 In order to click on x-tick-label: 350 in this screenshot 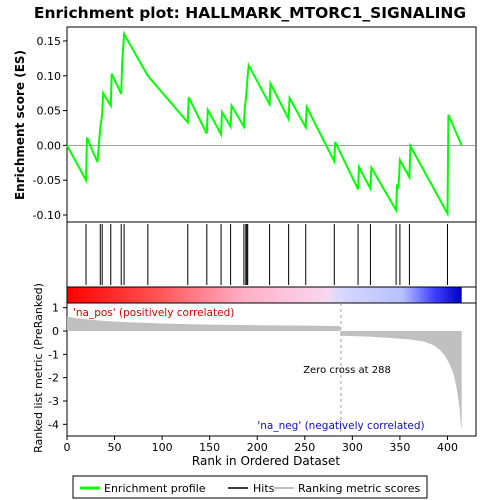, I will do `click(399, 447)`.